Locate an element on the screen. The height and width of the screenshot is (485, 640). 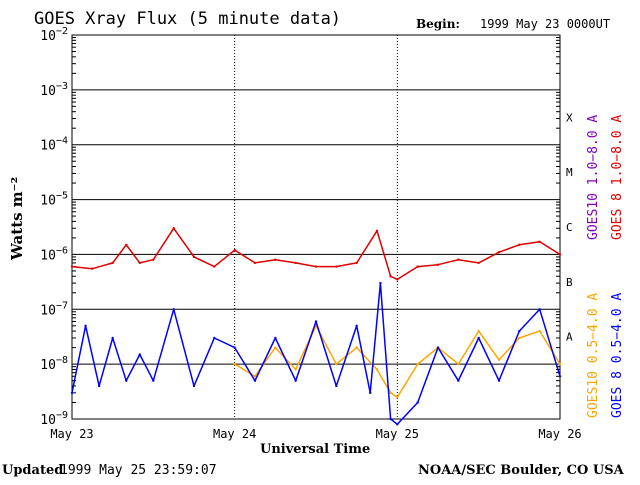
chart-title: GOES Xray Flux (5 minute data) is located at coordinates (187, 19).